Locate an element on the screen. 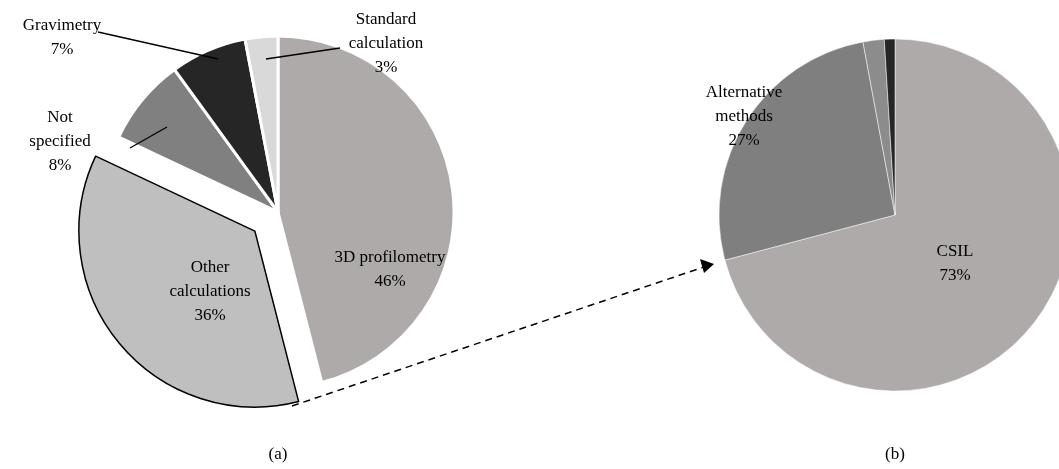  data-label: 8% is located at coordinates (60, 164).